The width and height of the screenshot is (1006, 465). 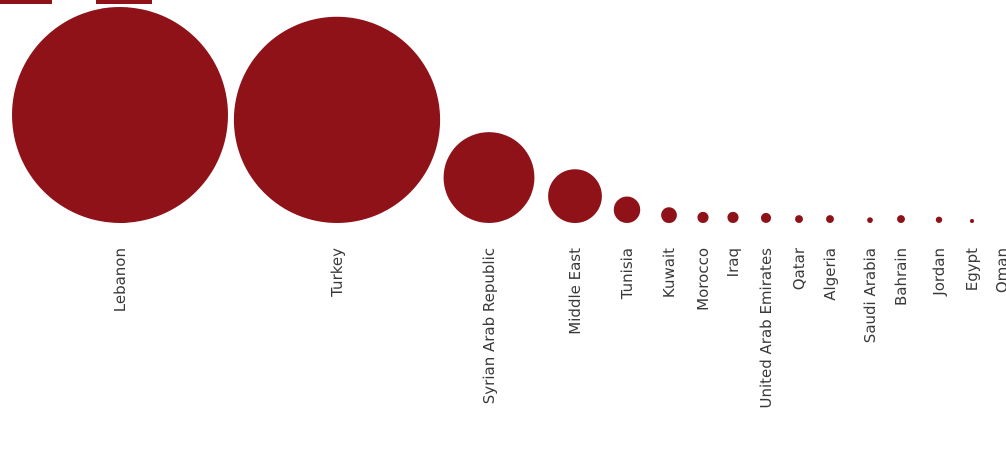 What do you see at coordinates (830, 219) in the screenshot?
I see `bubble-algeria` at bounding box center [830, 219].